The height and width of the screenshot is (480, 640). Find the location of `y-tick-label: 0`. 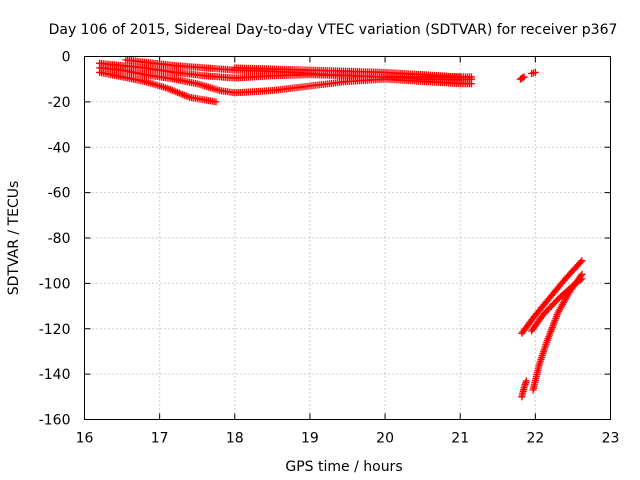

y-tick-label: 0 is located at coordinates (66, 58).